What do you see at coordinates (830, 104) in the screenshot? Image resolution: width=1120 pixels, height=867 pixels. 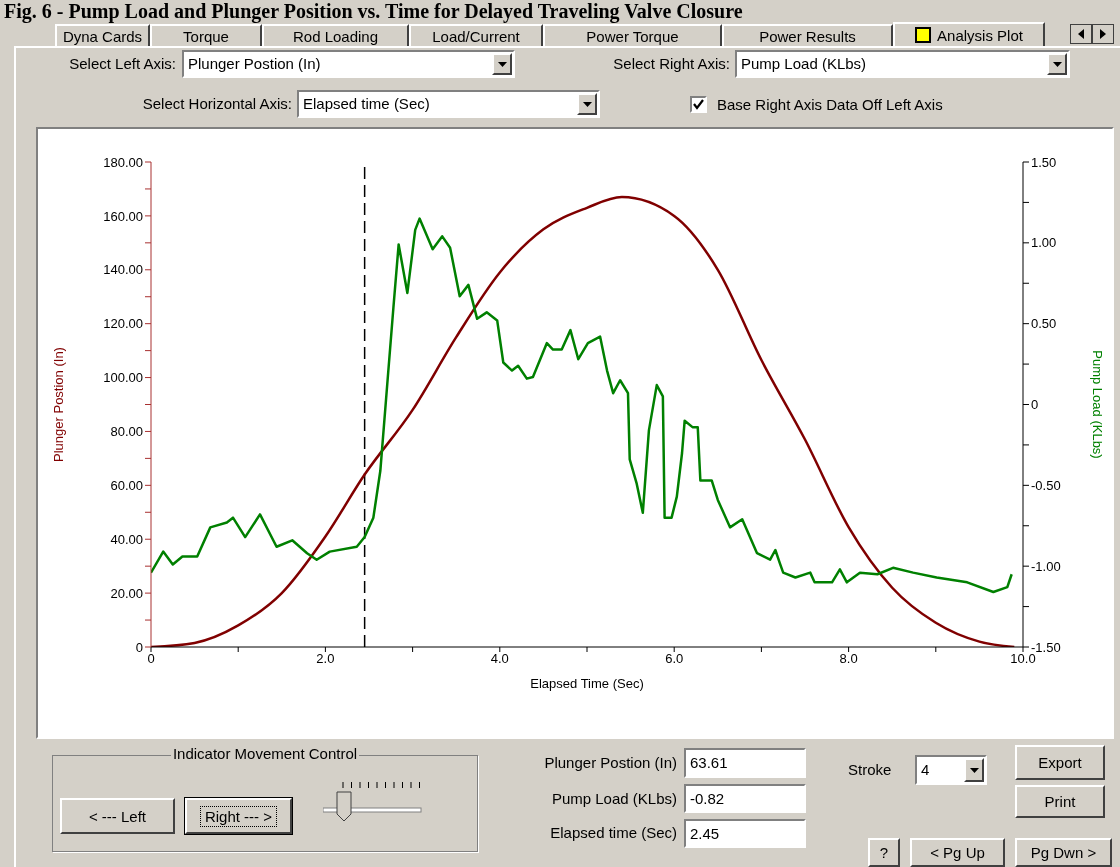 I see `text: Base Right Axis Data Off Left Axis` at bounding box center [830, 104].